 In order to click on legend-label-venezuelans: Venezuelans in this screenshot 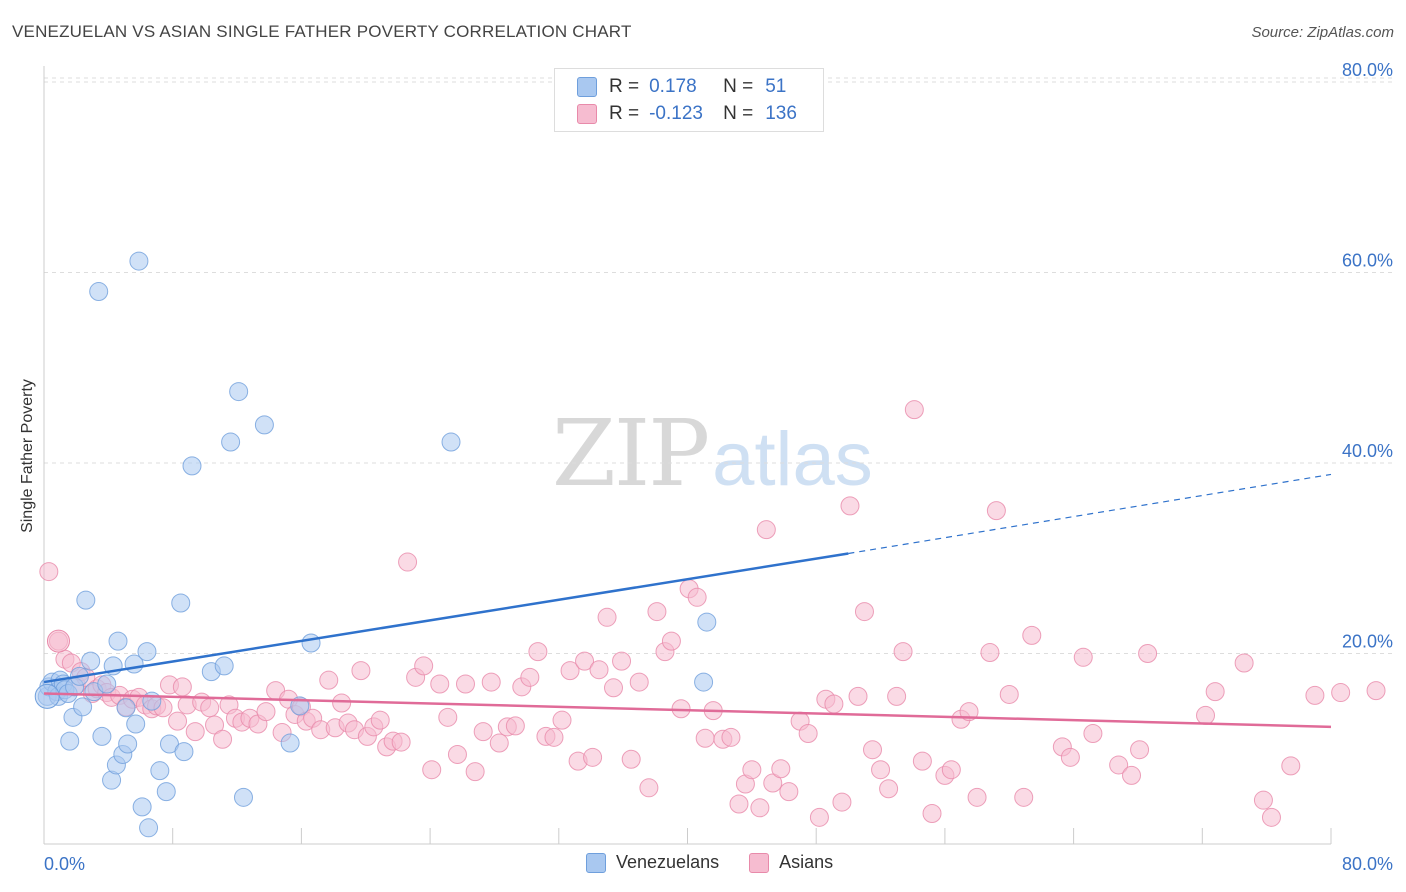, I will do `click(668, 862)`.